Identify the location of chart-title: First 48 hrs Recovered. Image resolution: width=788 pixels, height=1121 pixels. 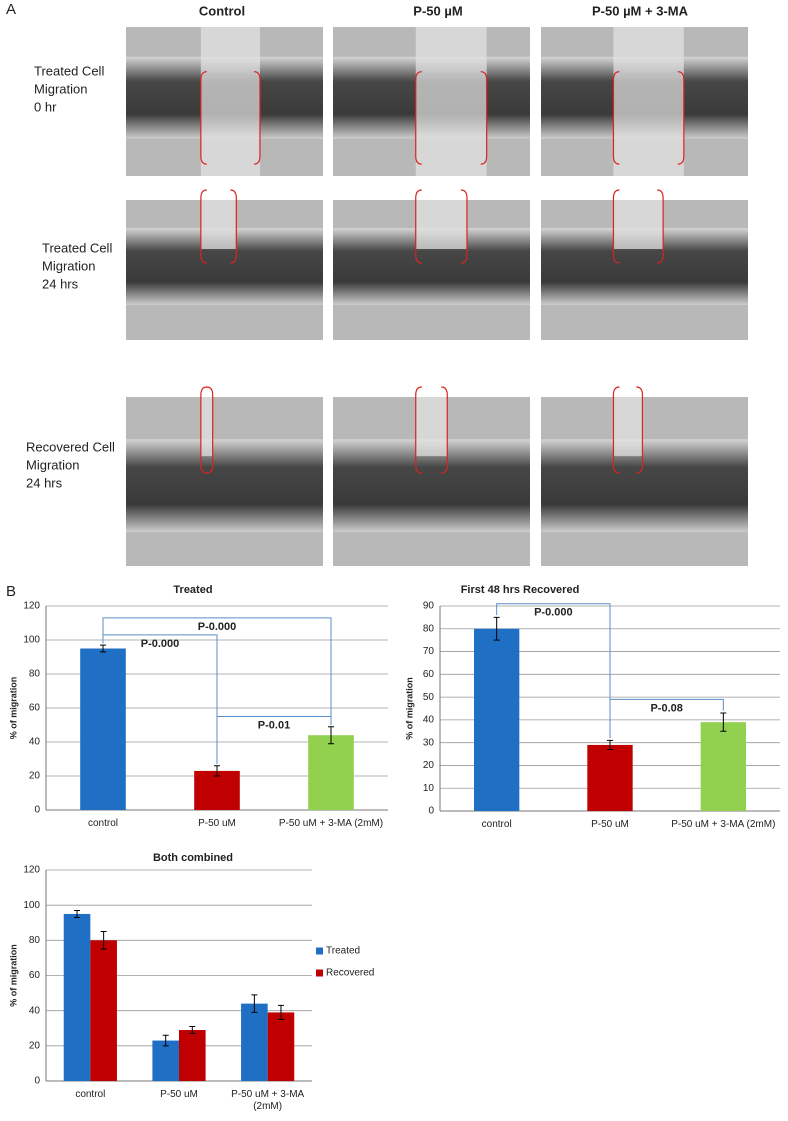
(520, 590).